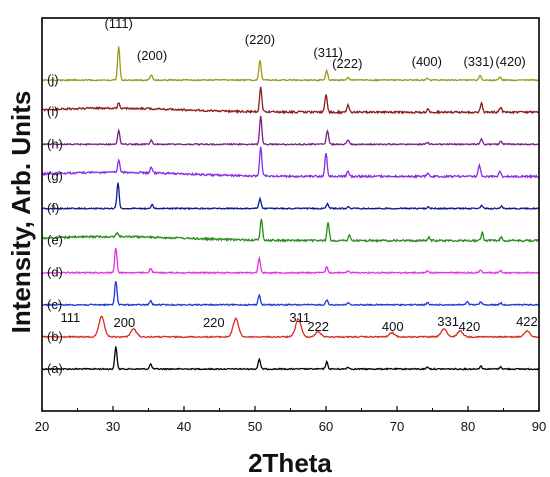 This screenshot has height=477, width=550. I want to click on series-line-j, so click(290, 64).